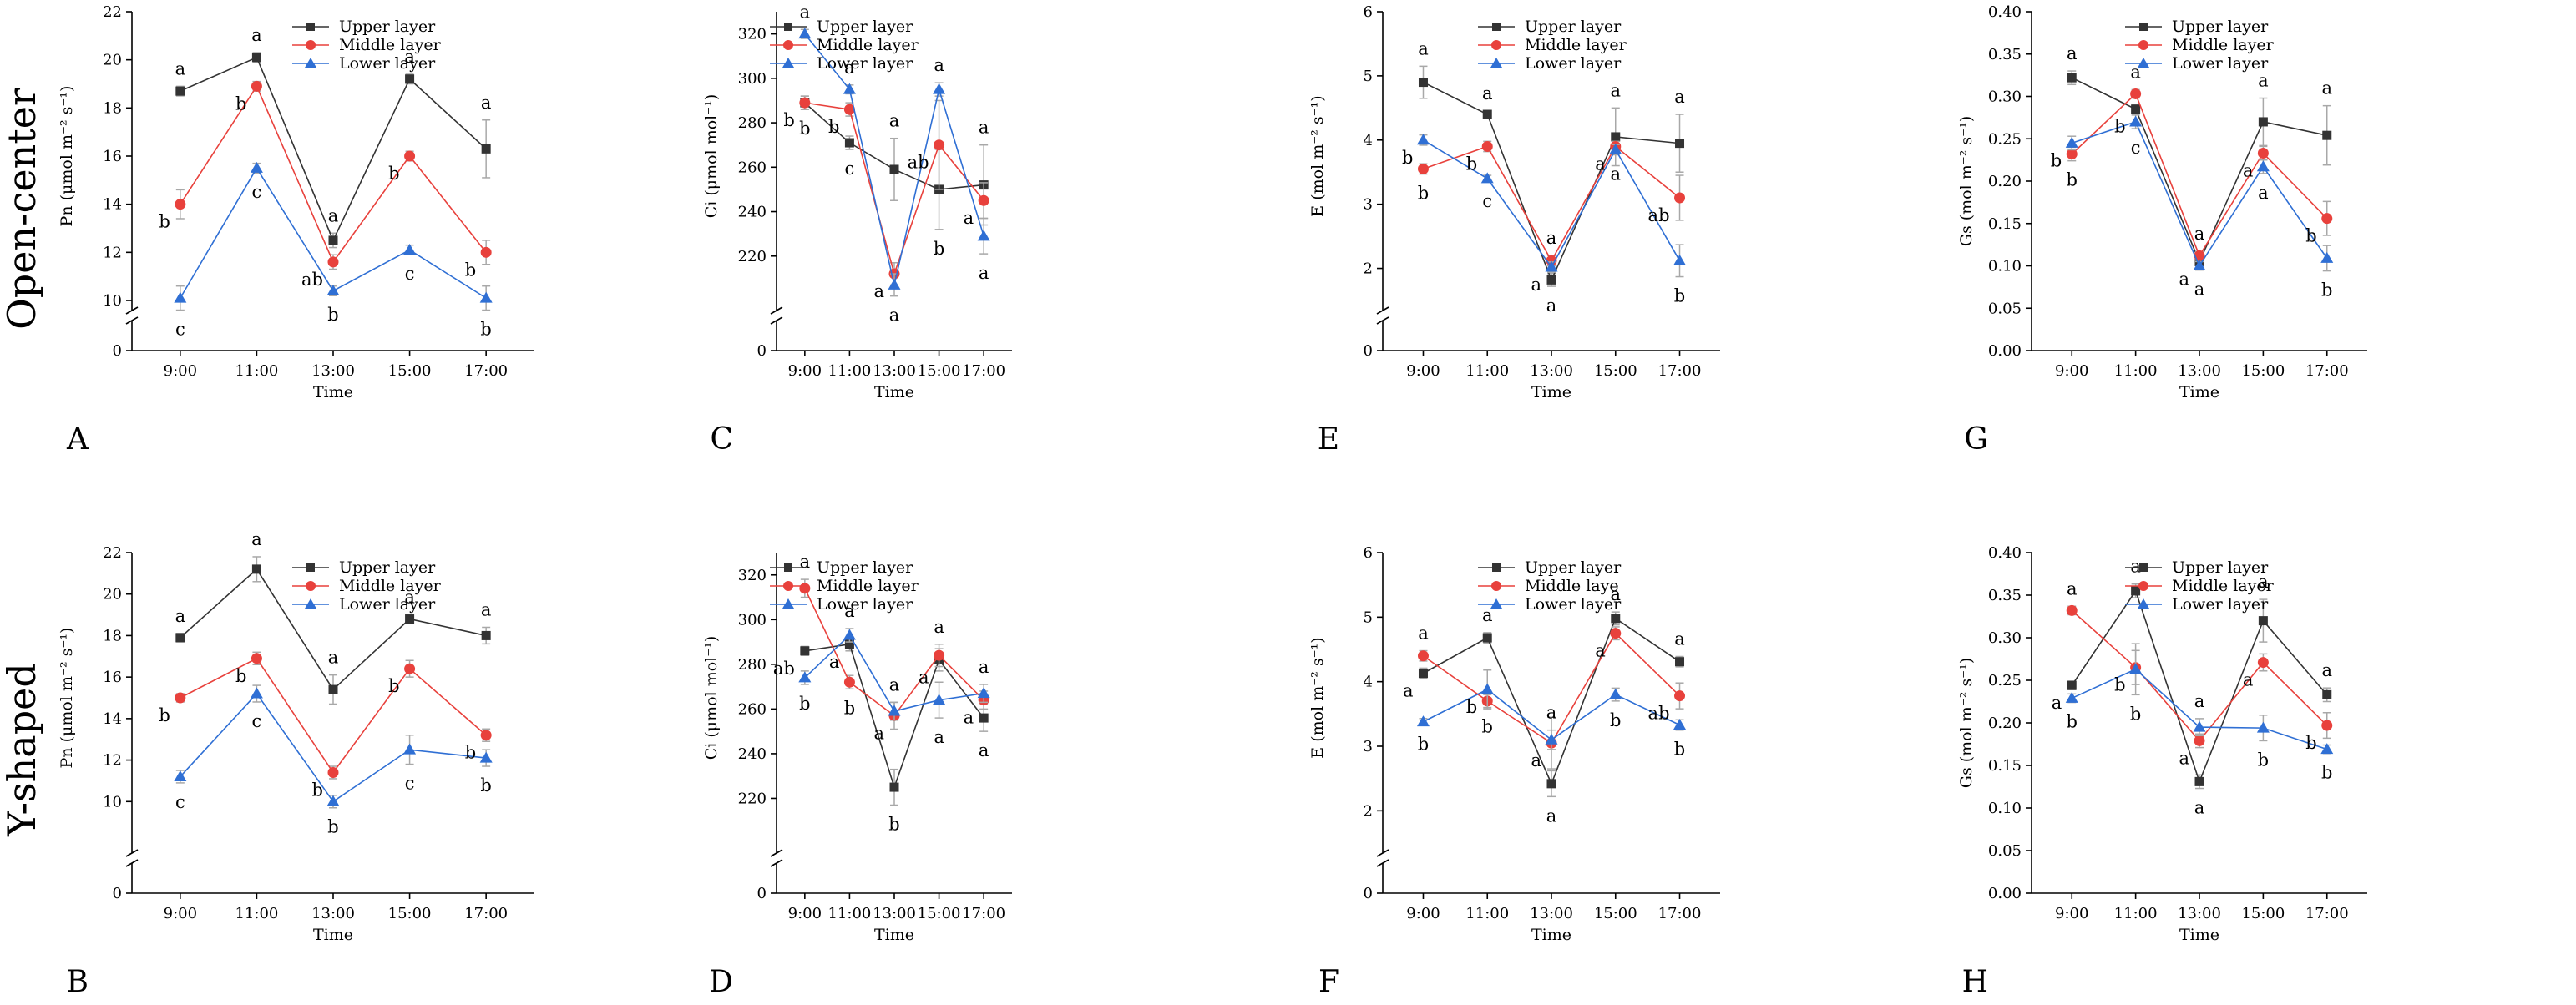 This screenshot has height=1005, width=2576. I want to click on panel-g-series-1-sig-label-2: a, so click(2199, 234).